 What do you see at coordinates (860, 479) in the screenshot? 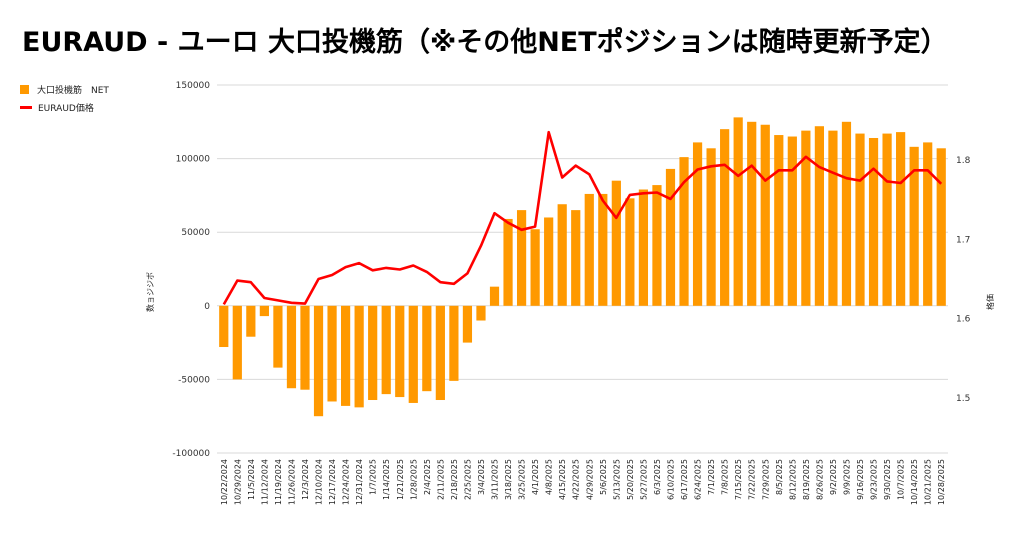
I see `x-tick-label: 9/16/2025` at bounding box center [860, 479].